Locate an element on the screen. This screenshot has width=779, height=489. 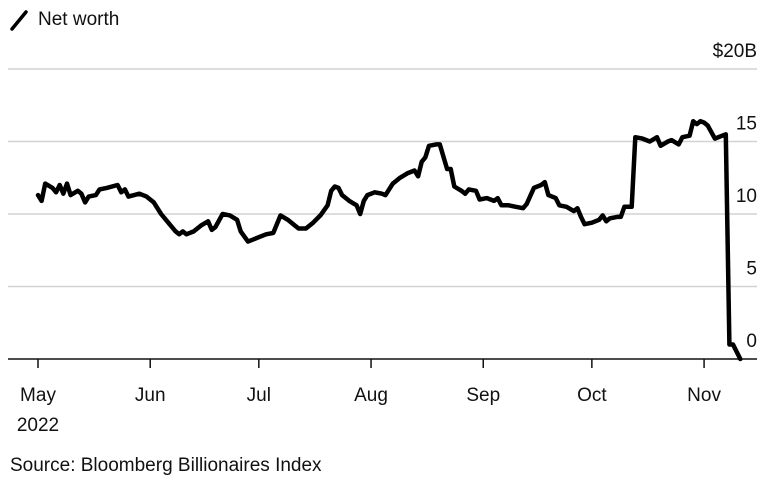
x-tick-label: Jul is located at coordinates (259, 395).